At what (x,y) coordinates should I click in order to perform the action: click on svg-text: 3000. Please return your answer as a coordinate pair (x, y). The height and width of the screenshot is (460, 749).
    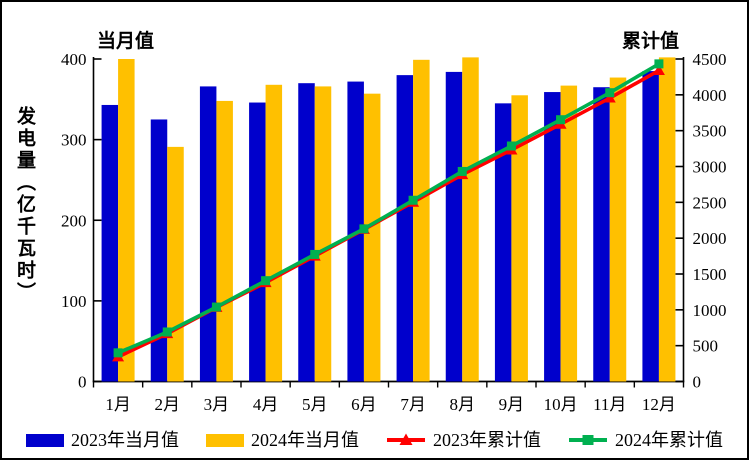
    Looking at the image, I should click on (710, 167).